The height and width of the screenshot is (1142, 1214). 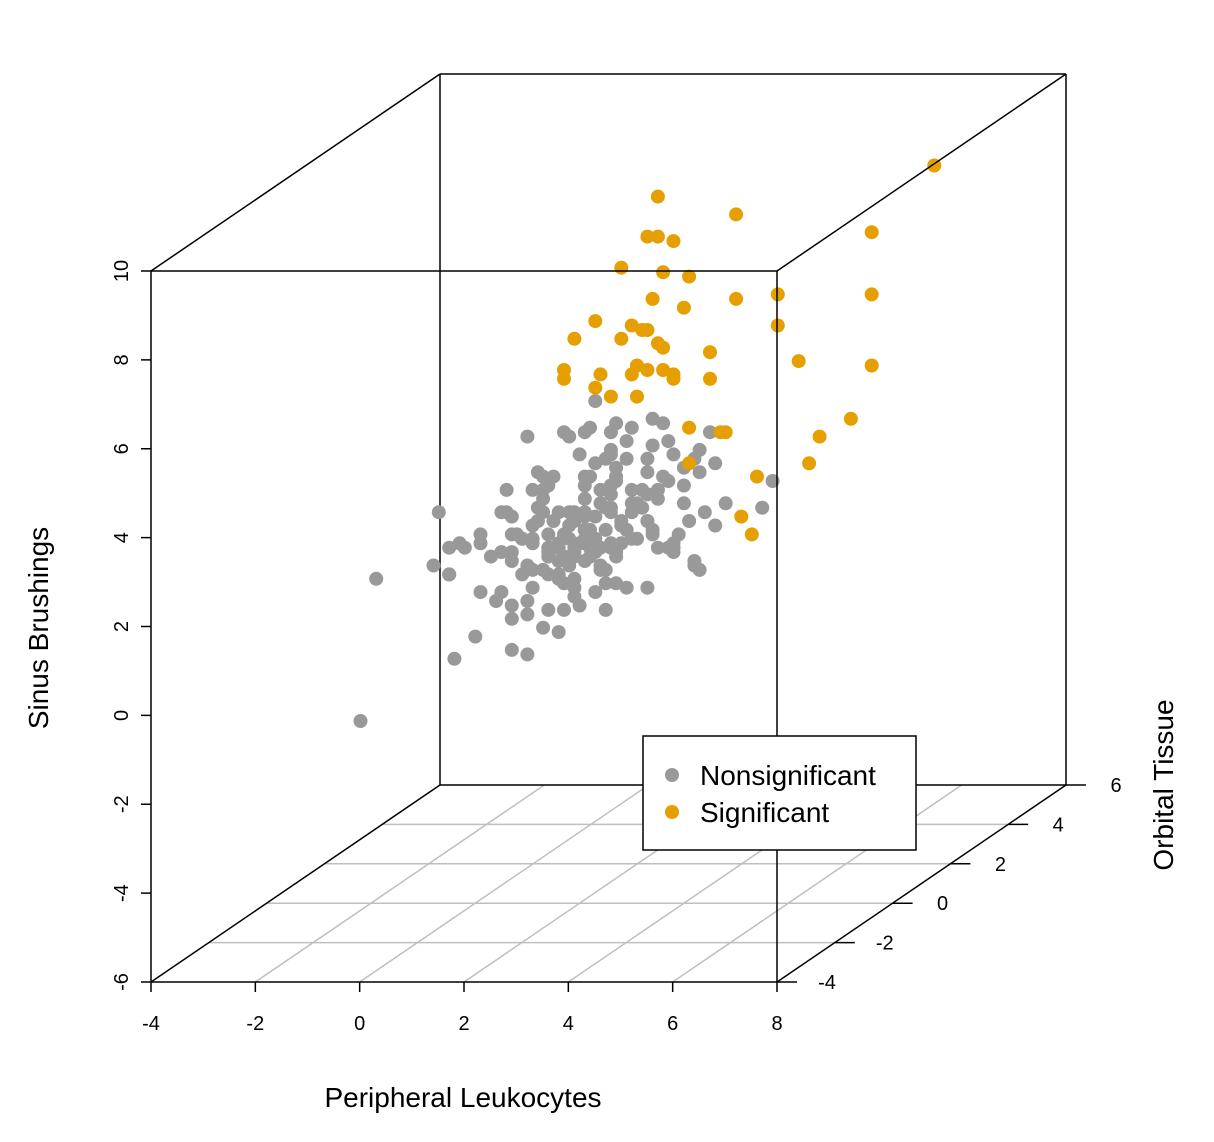 I want to click on y-axis-title: Orbital Tissue, so click(x=1163, y=784).